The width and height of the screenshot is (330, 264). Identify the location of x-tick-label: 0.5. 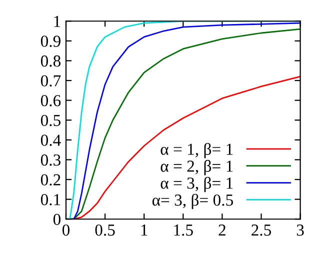
(105, 230).